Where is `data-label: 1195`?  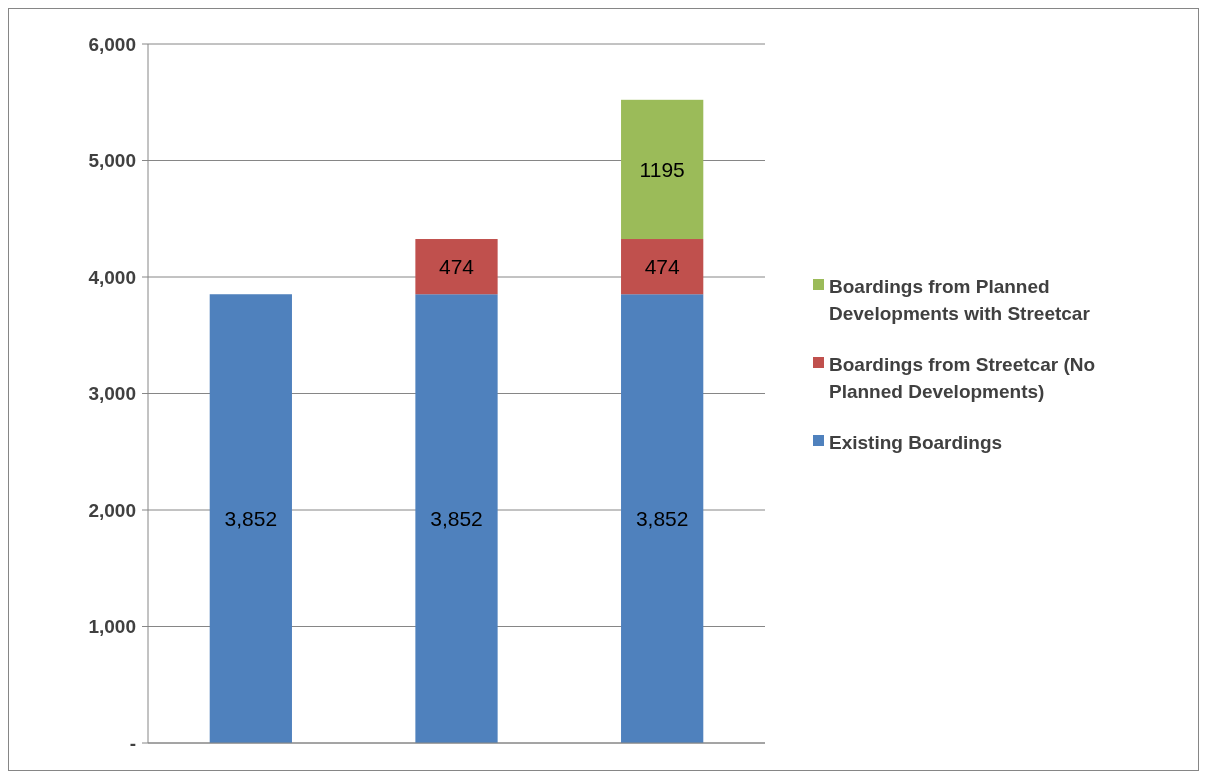 data-label: 1195 is located at coordinates (662, 169).